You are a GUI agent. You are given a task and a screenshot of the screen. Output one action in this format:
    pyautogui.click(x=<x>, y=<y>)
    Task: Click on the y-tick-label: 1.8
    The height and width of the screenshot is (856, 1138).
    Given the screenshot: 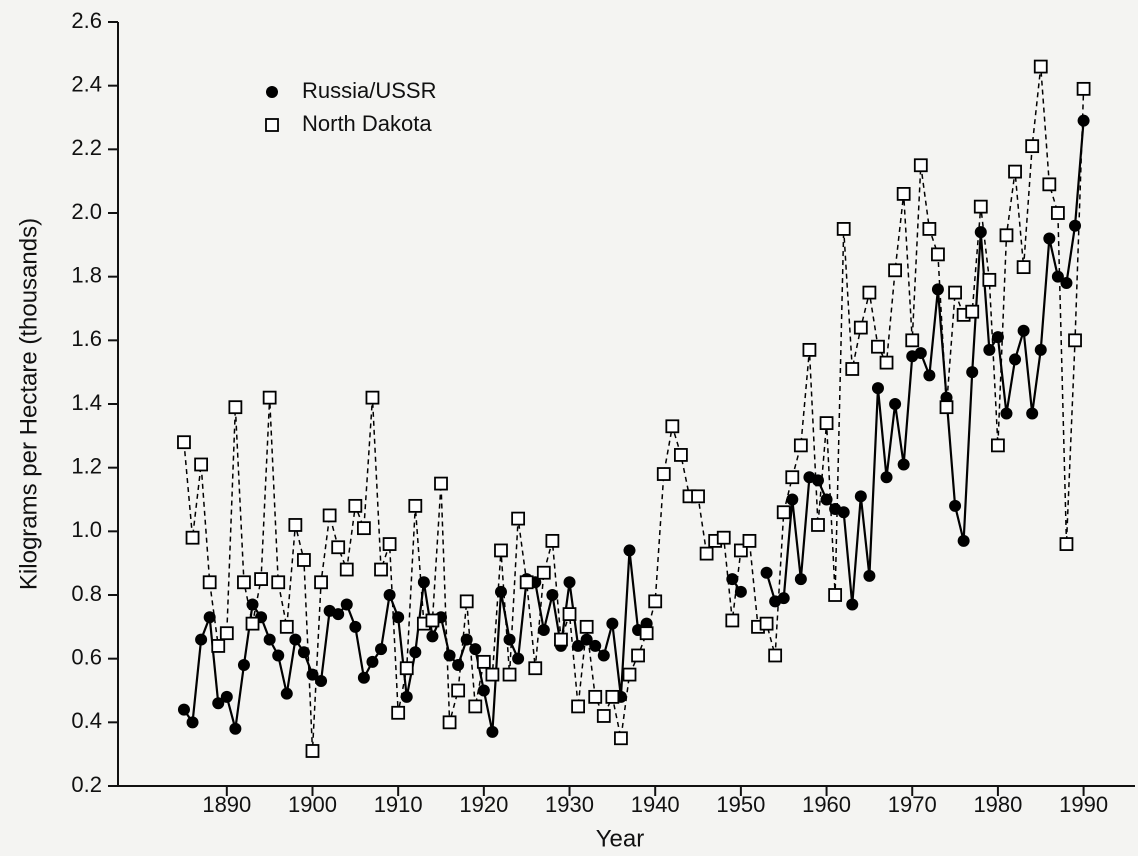 What is the action you would take?
    pyautogui.click(x=86, y=274)
    